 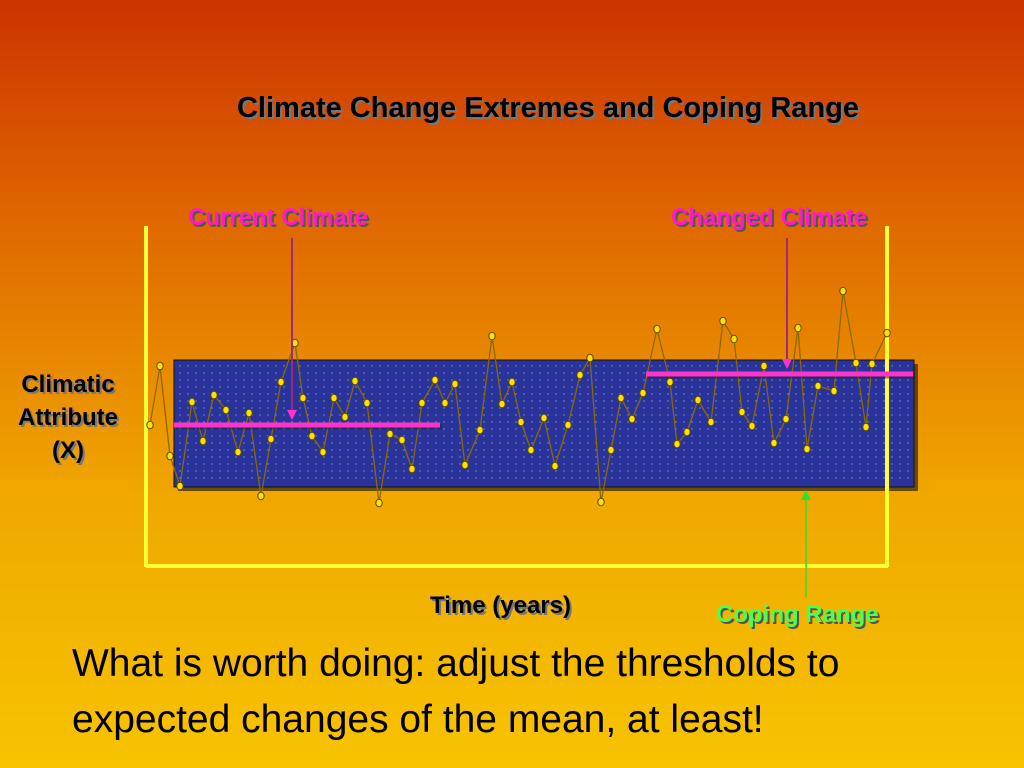 What do you see at coordinates (797, 614) in the screenshot?
I see `coping-range-label: Coping Range` at bounding box center [797, 614].